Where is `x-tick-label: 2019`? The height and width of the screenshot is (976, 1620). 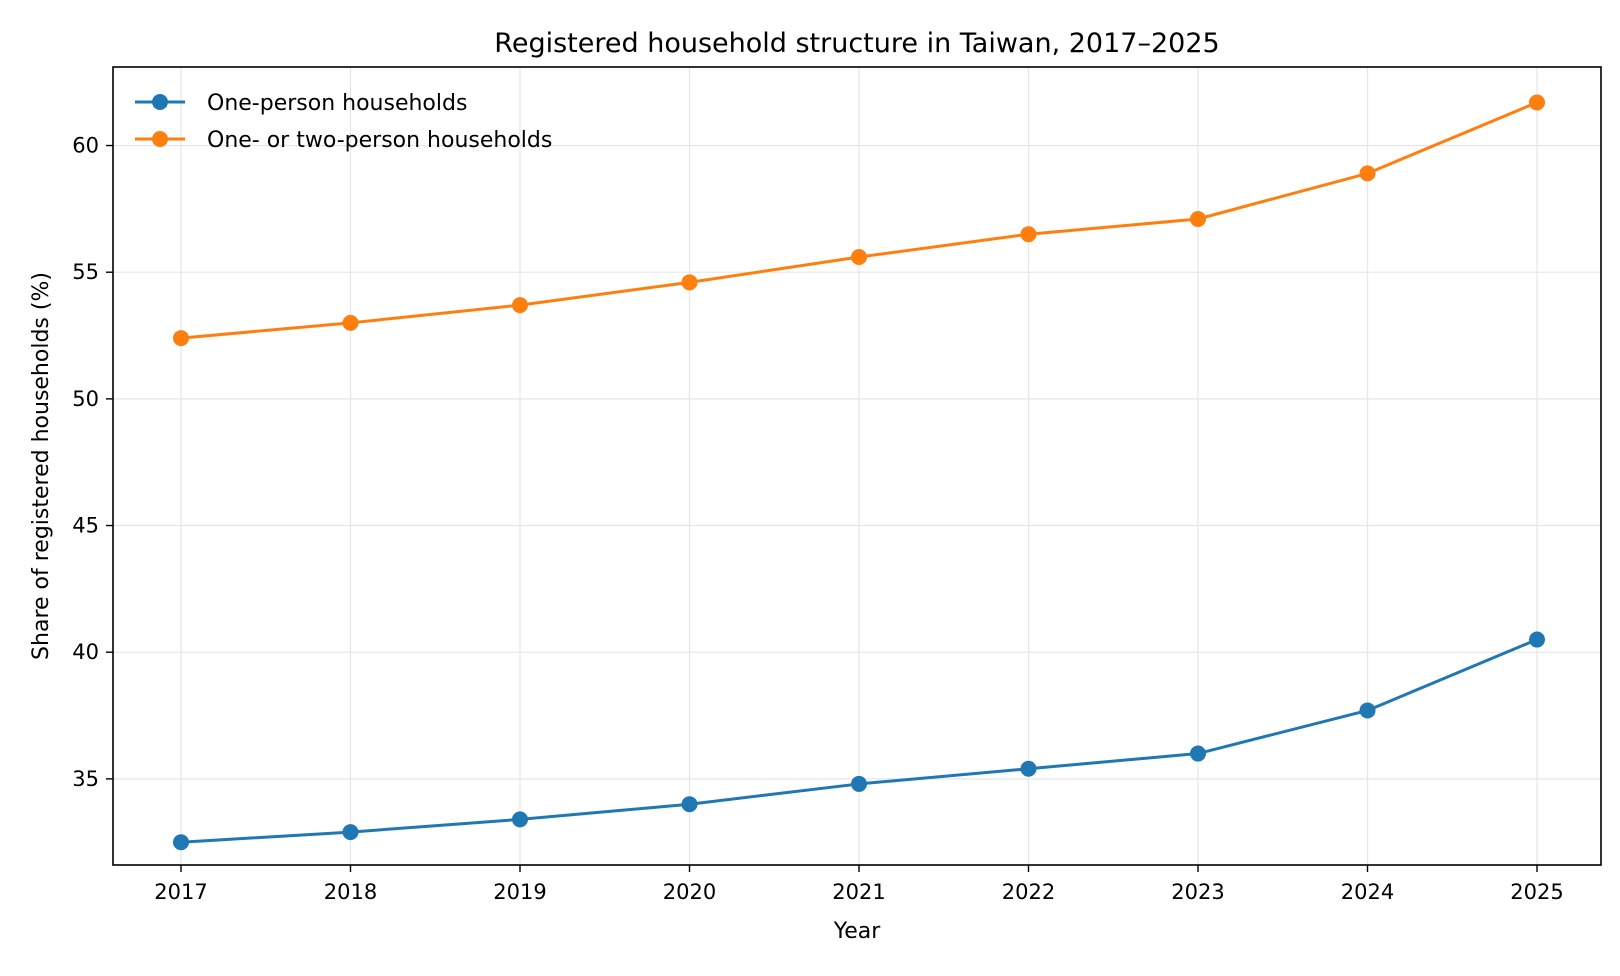
x-tick-label: 2019 is located at coordinates (519, 892).